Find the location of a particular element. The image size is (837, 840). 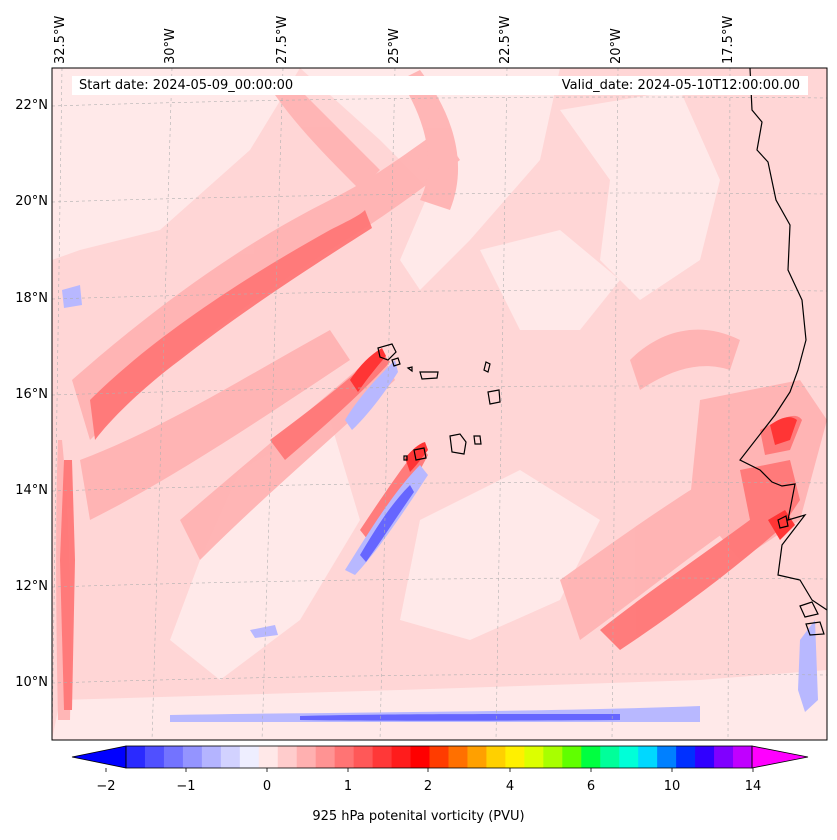

colorbar-tick-label: 6 is located at coordinates (591, 786).